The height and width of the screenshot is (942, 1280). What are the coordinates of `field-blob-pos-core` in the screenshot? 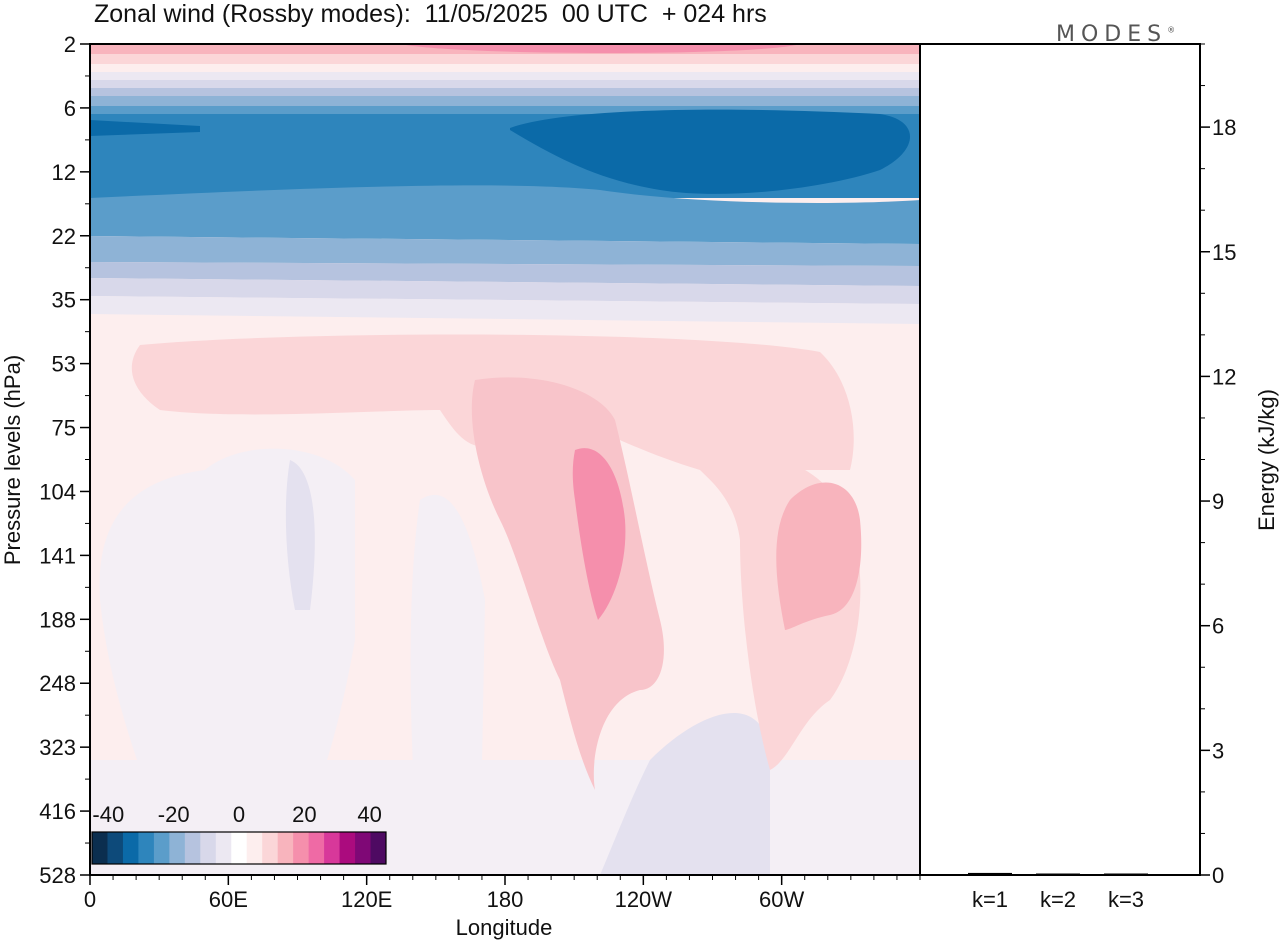 It's located at (599, 534).